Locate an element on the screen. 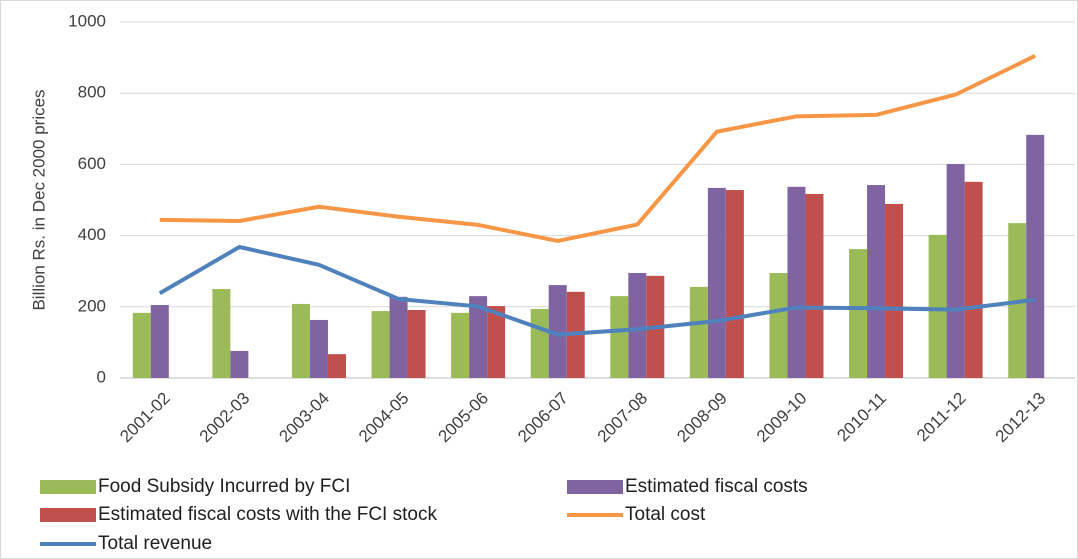 Image resolution: width=1078 pixels, height=559 pixels. legend-label: Total revenue is located at coordinates (155, 543).